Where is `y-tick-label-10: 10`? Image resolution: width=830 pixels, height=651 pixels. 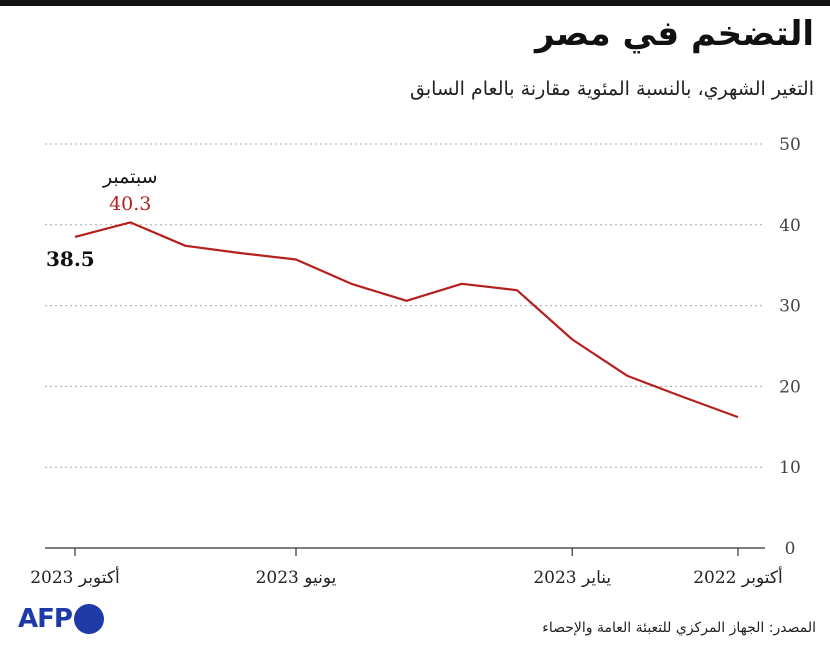 y-tick-label-10: 10 is located at coordinates (790, 468).